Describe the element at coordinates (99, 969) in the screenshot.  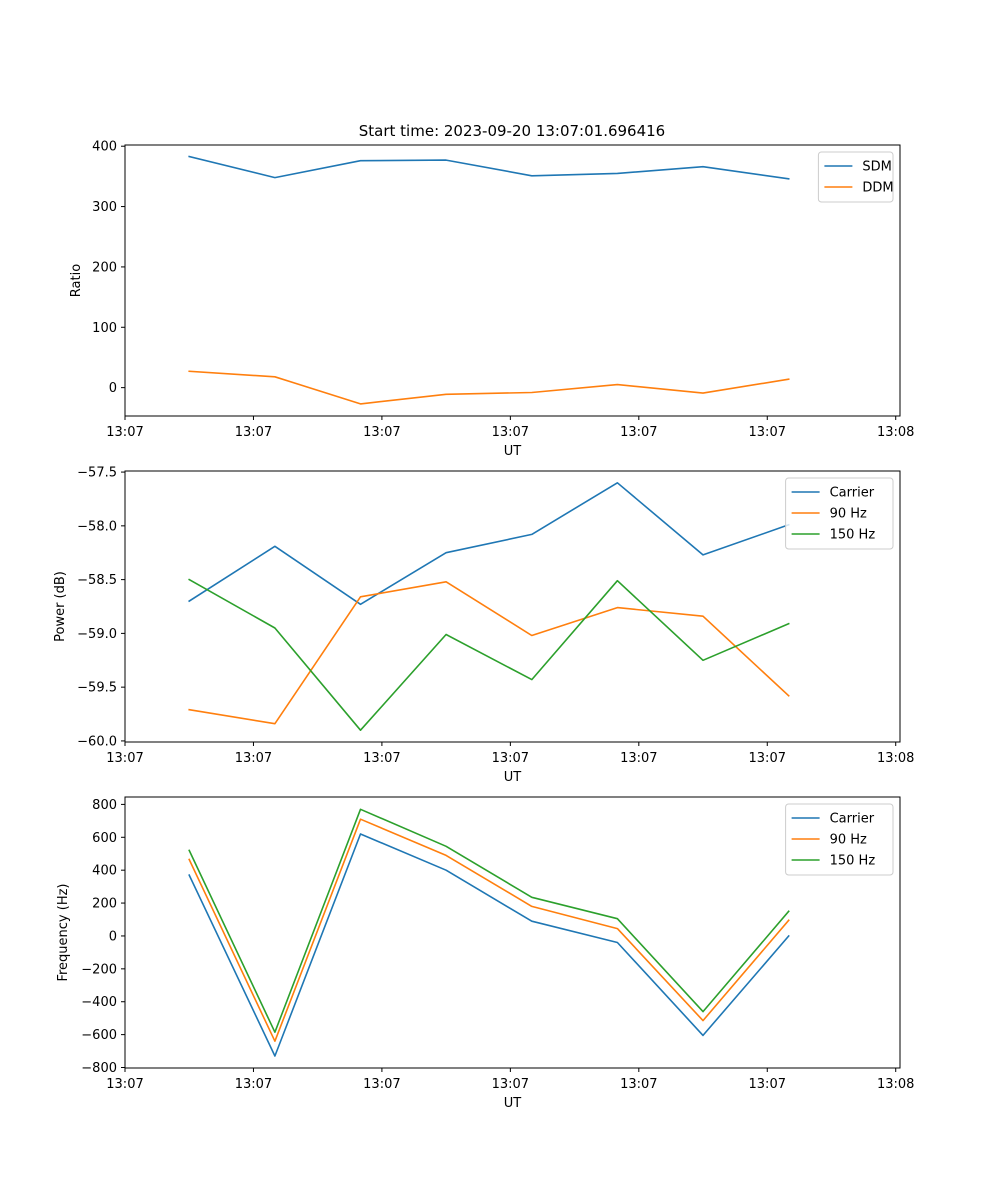
I see `y-tick-label: −200` at that location.